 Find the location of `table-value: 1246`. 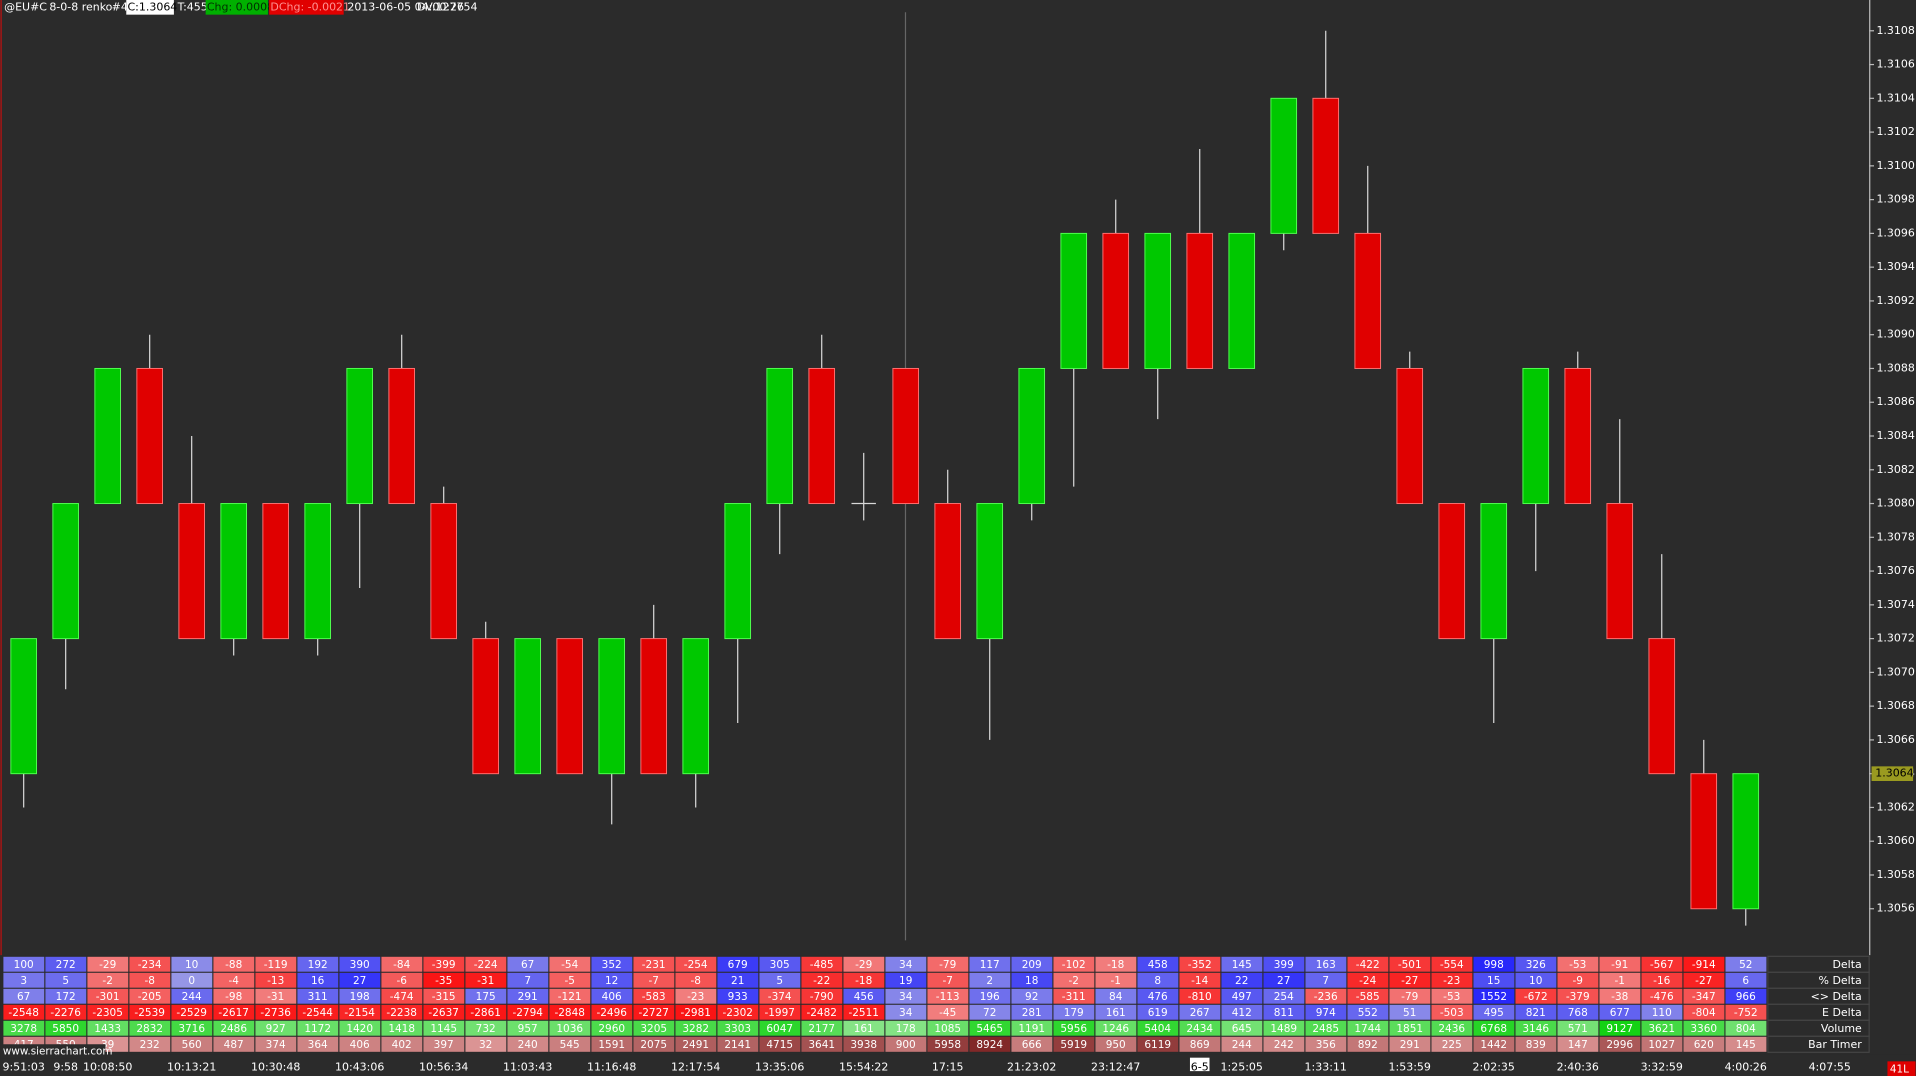

table-value: 1246 is located at coordinates (1115, 1029).